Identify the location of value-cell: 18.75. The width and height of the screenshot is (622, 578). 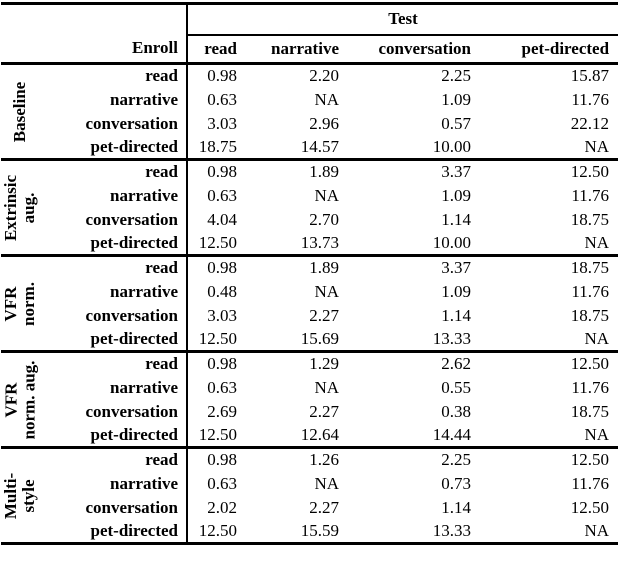
(590, 315).